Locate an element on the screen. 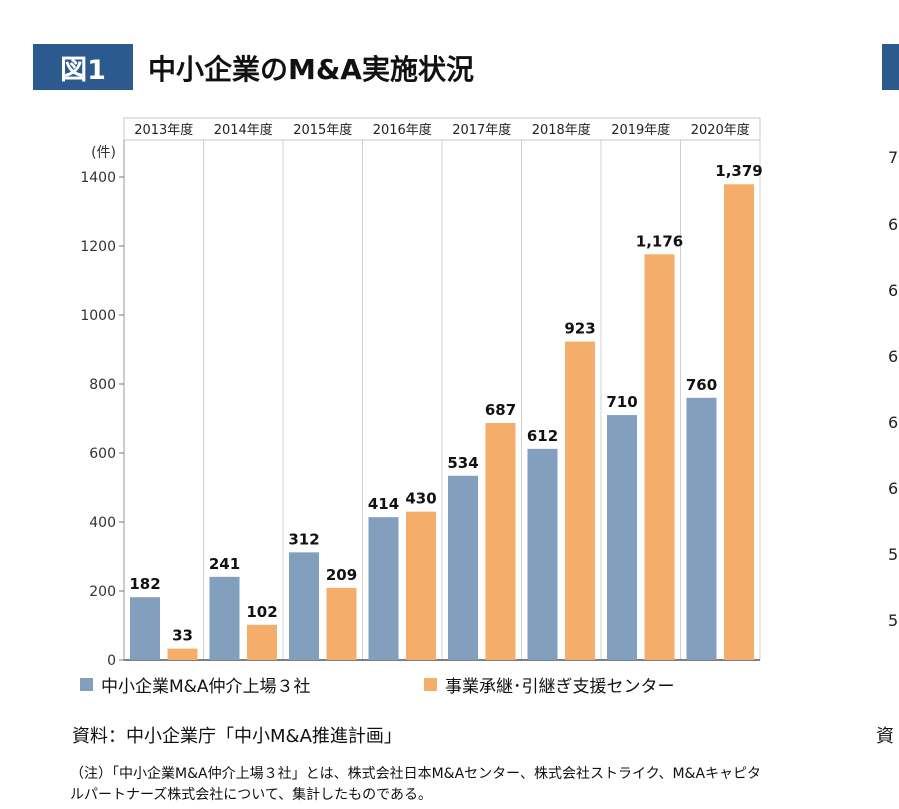 The width and height of the screenshot is (899, 809). data-label: 182 is located at coordinates (144, 584).